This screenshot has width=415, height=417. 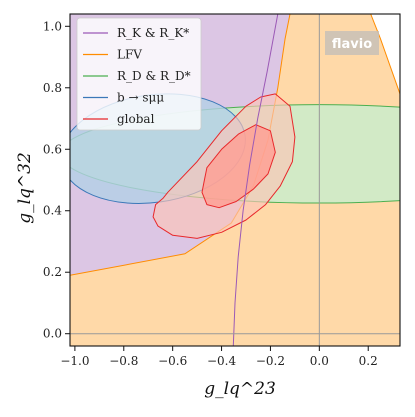 What do you see at coordinates (136, 119) in the screenshot?
I see `legend-label: global` at bounding box center [136, 119].